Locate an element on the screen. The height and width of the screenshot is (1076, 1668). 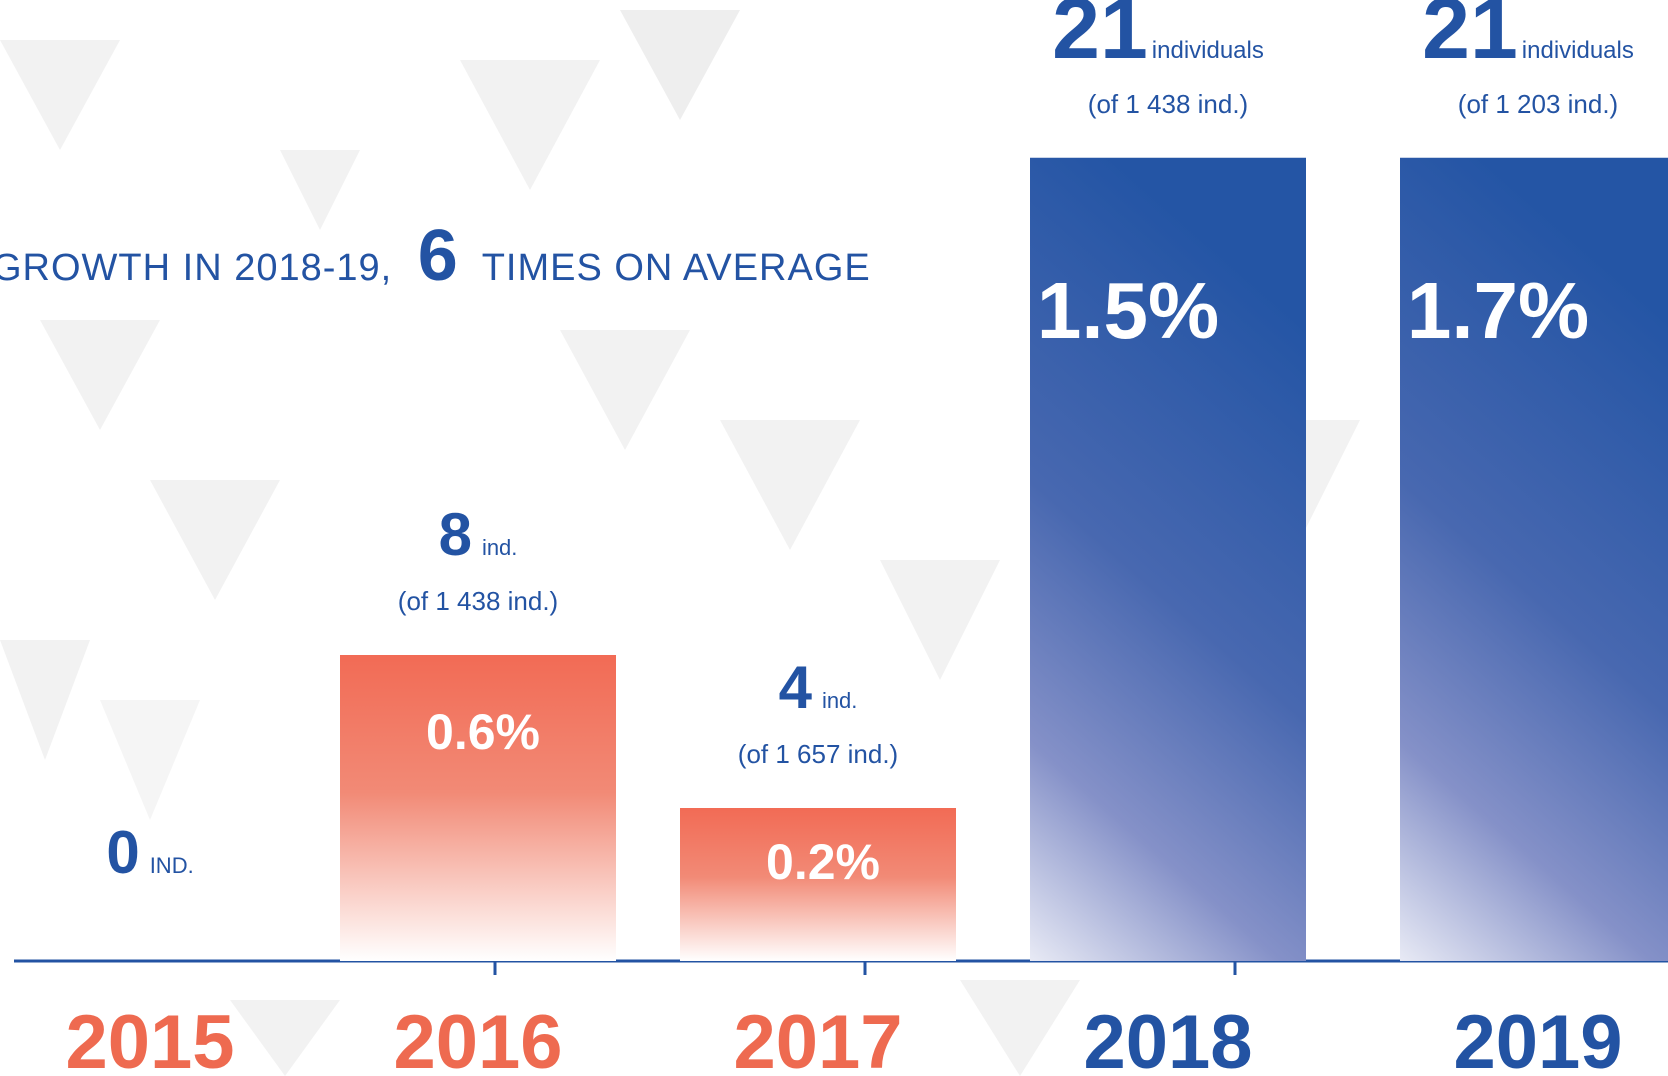
annotation: GROWTH IN 2018-19, 6 TIMES ON AVERAGE is located at coordinates (435, 256).